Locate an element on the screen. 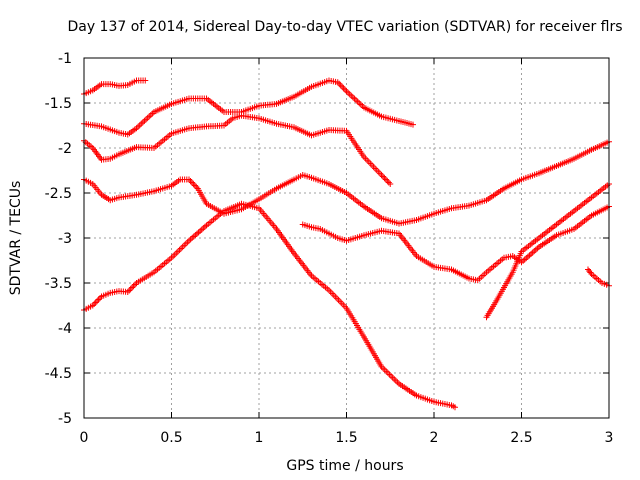 This screenshot has width=640, height=480. x-tick-label: 1.5 is located at coordinates (346, 438).